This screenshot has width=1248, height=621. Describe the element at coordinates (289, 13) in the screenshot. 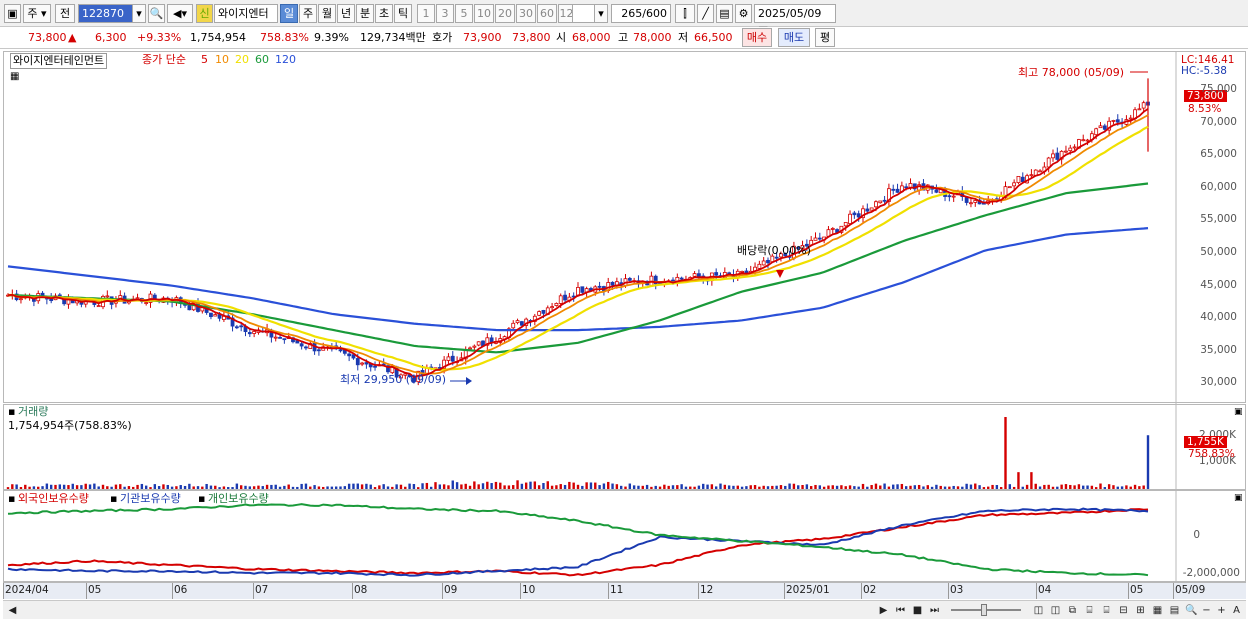

I see `period-button-0: 일` at that location.